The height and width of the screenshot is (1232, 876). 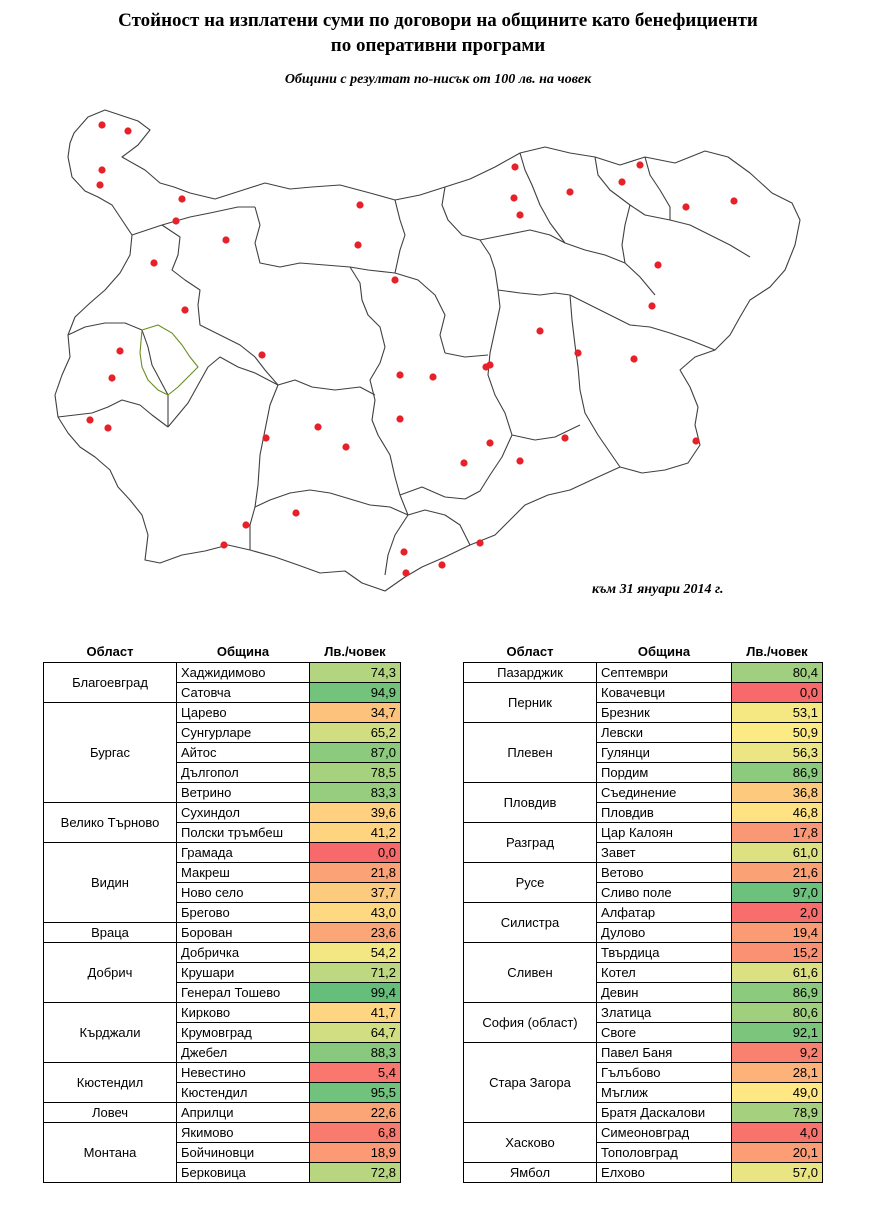 What do you see at coordinates (530, 972) in the screenshot?
I see `region-cell: Сливен` at bounding box center [530, 972].